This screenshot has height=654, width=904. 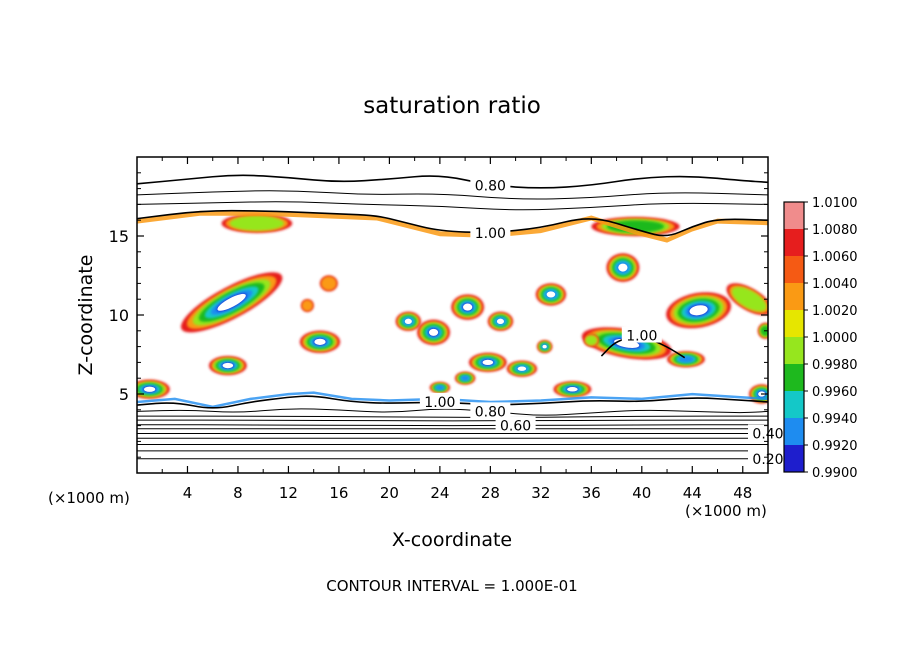 I want to click on x-tick-label: 40, so click(x=641, y=493).